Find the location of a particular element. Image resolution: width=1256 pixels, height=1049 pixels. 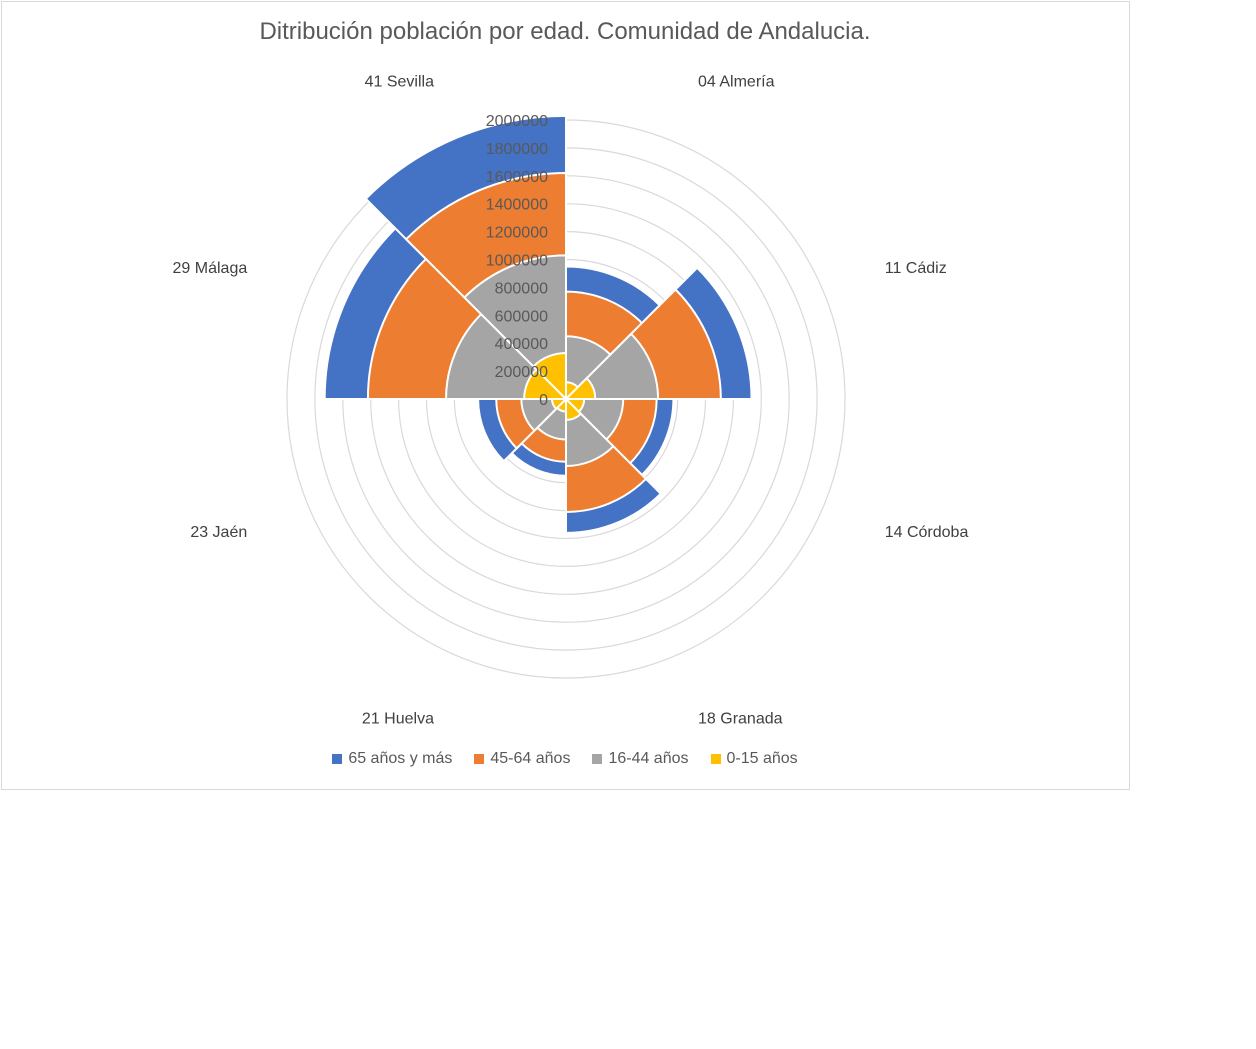

category-label: 41 Sevilla is located at coordinates (399, 81).